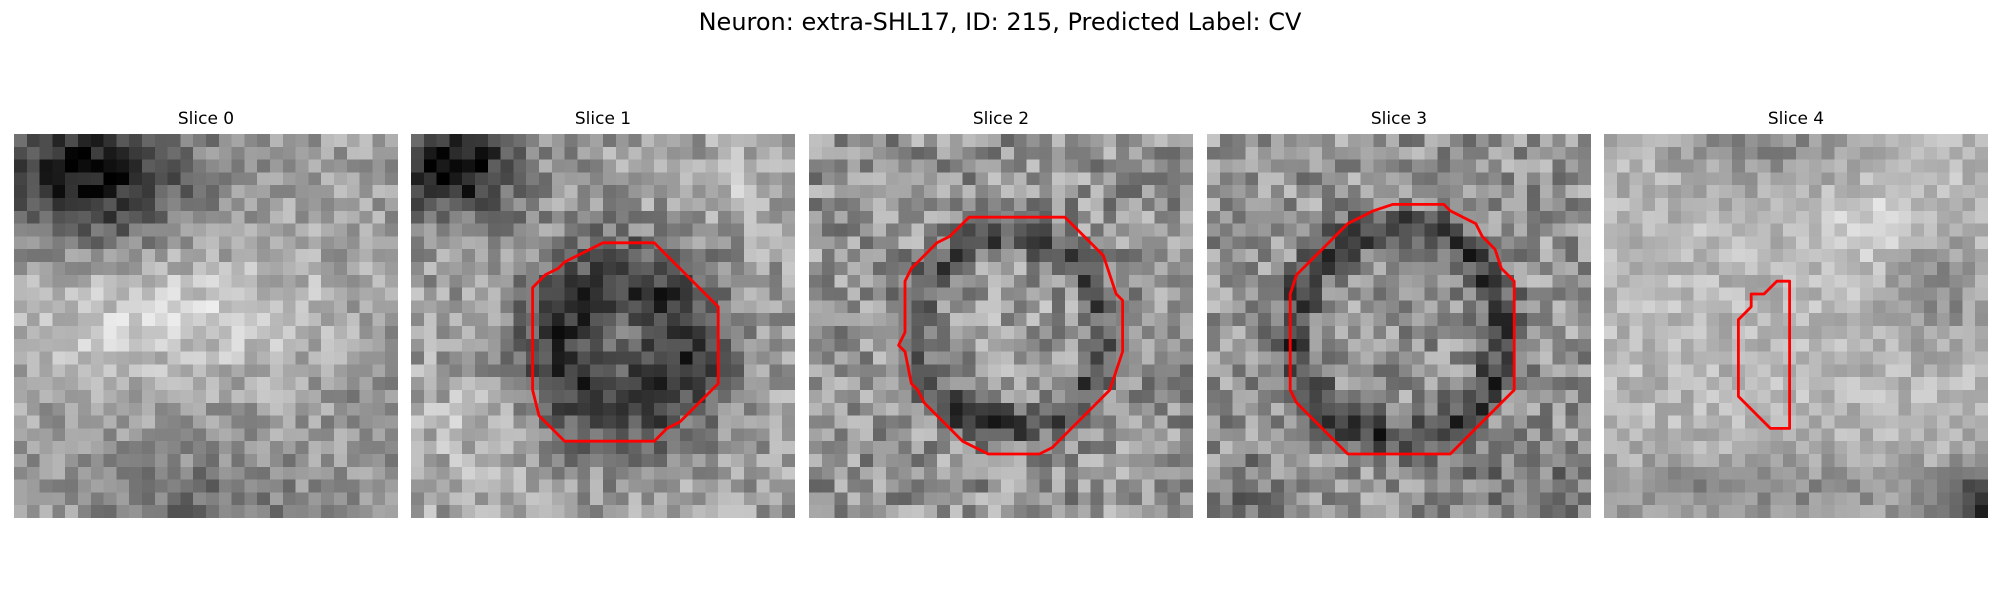 The image size is (2000, 600). I want to click on slice-title-0: Slice 0, so click(206, 119).